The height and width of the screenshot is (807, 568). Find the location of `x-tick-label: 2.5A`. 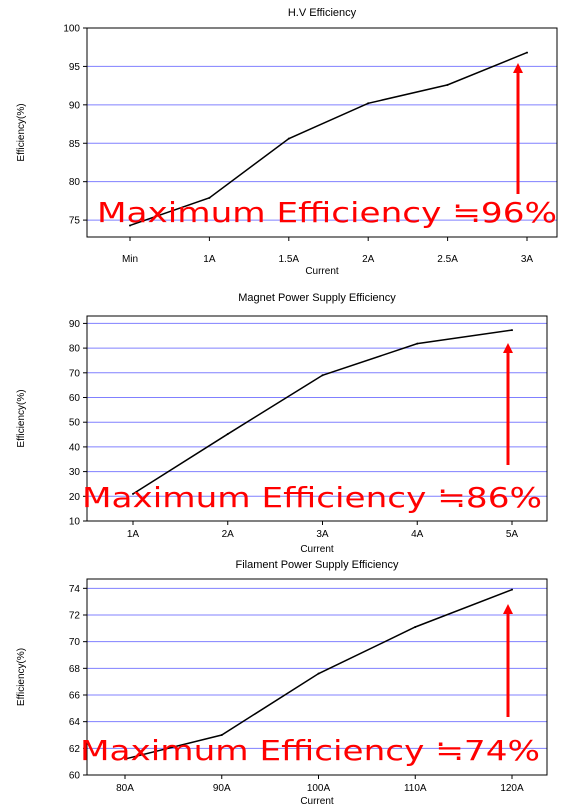

x-tick-label: 2.5A is located at coordinates (447, 259).